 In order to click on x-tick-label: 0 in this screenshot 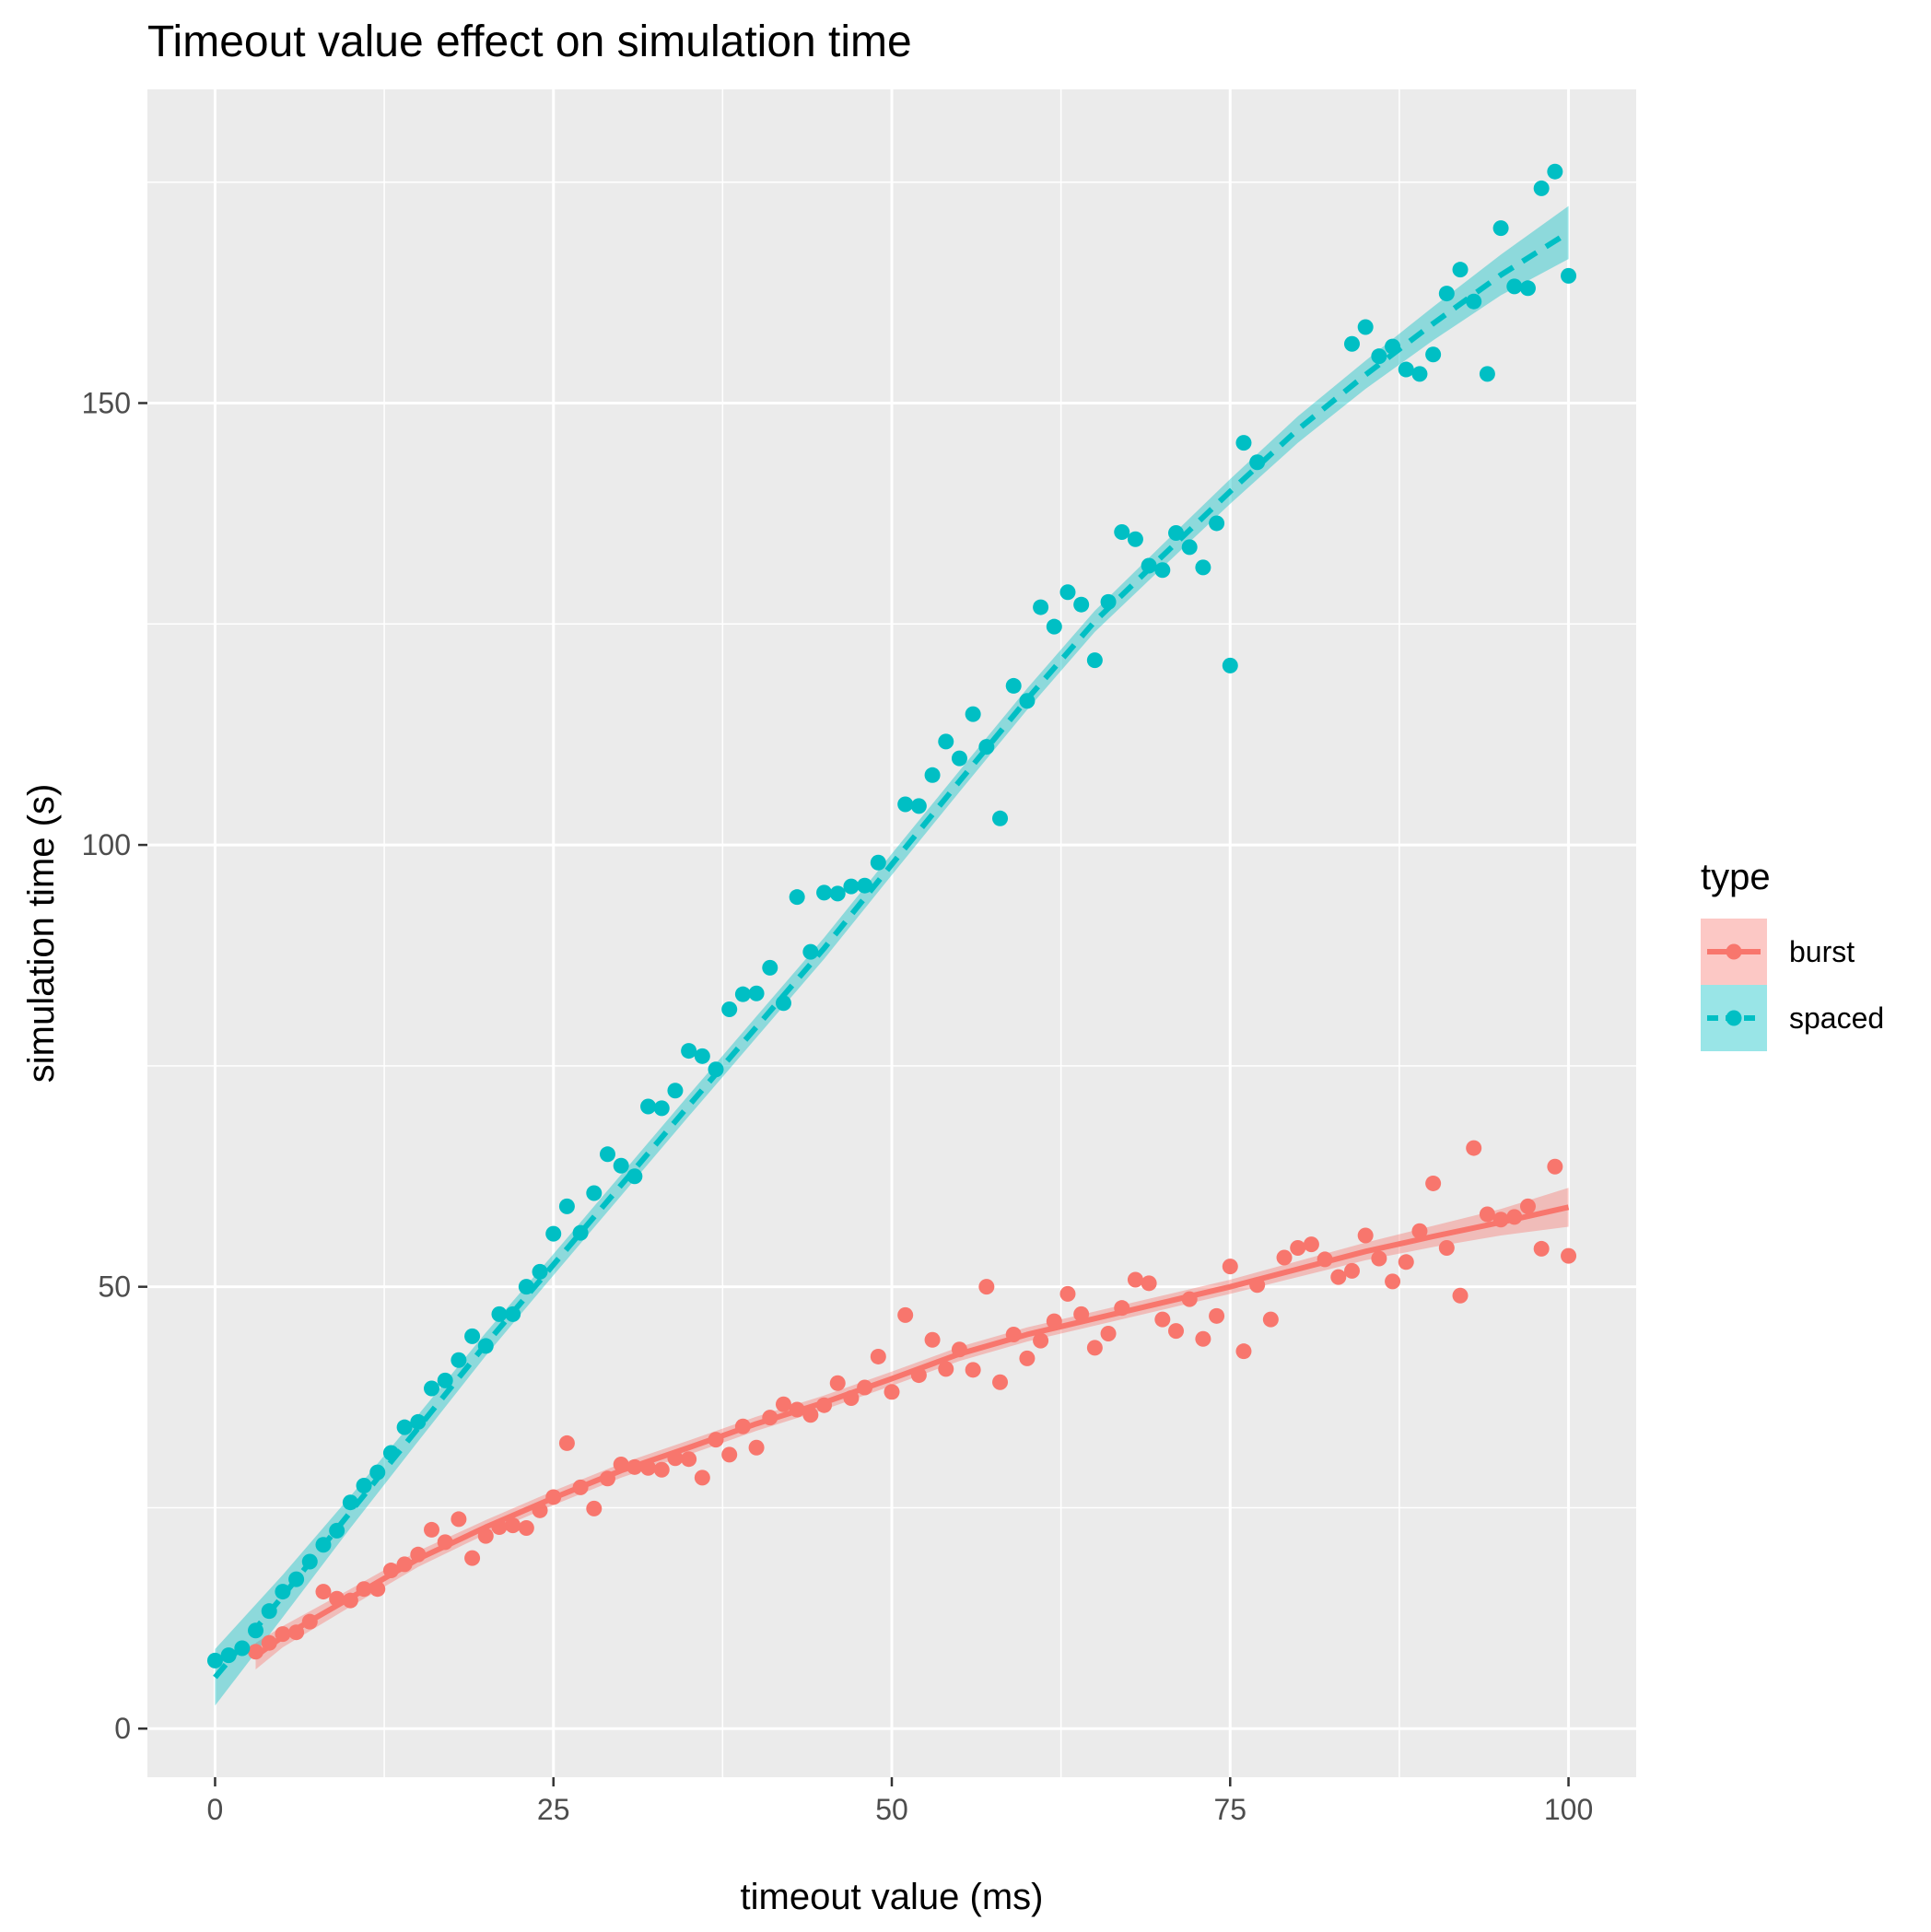, I will do `click(215, 1809)`.